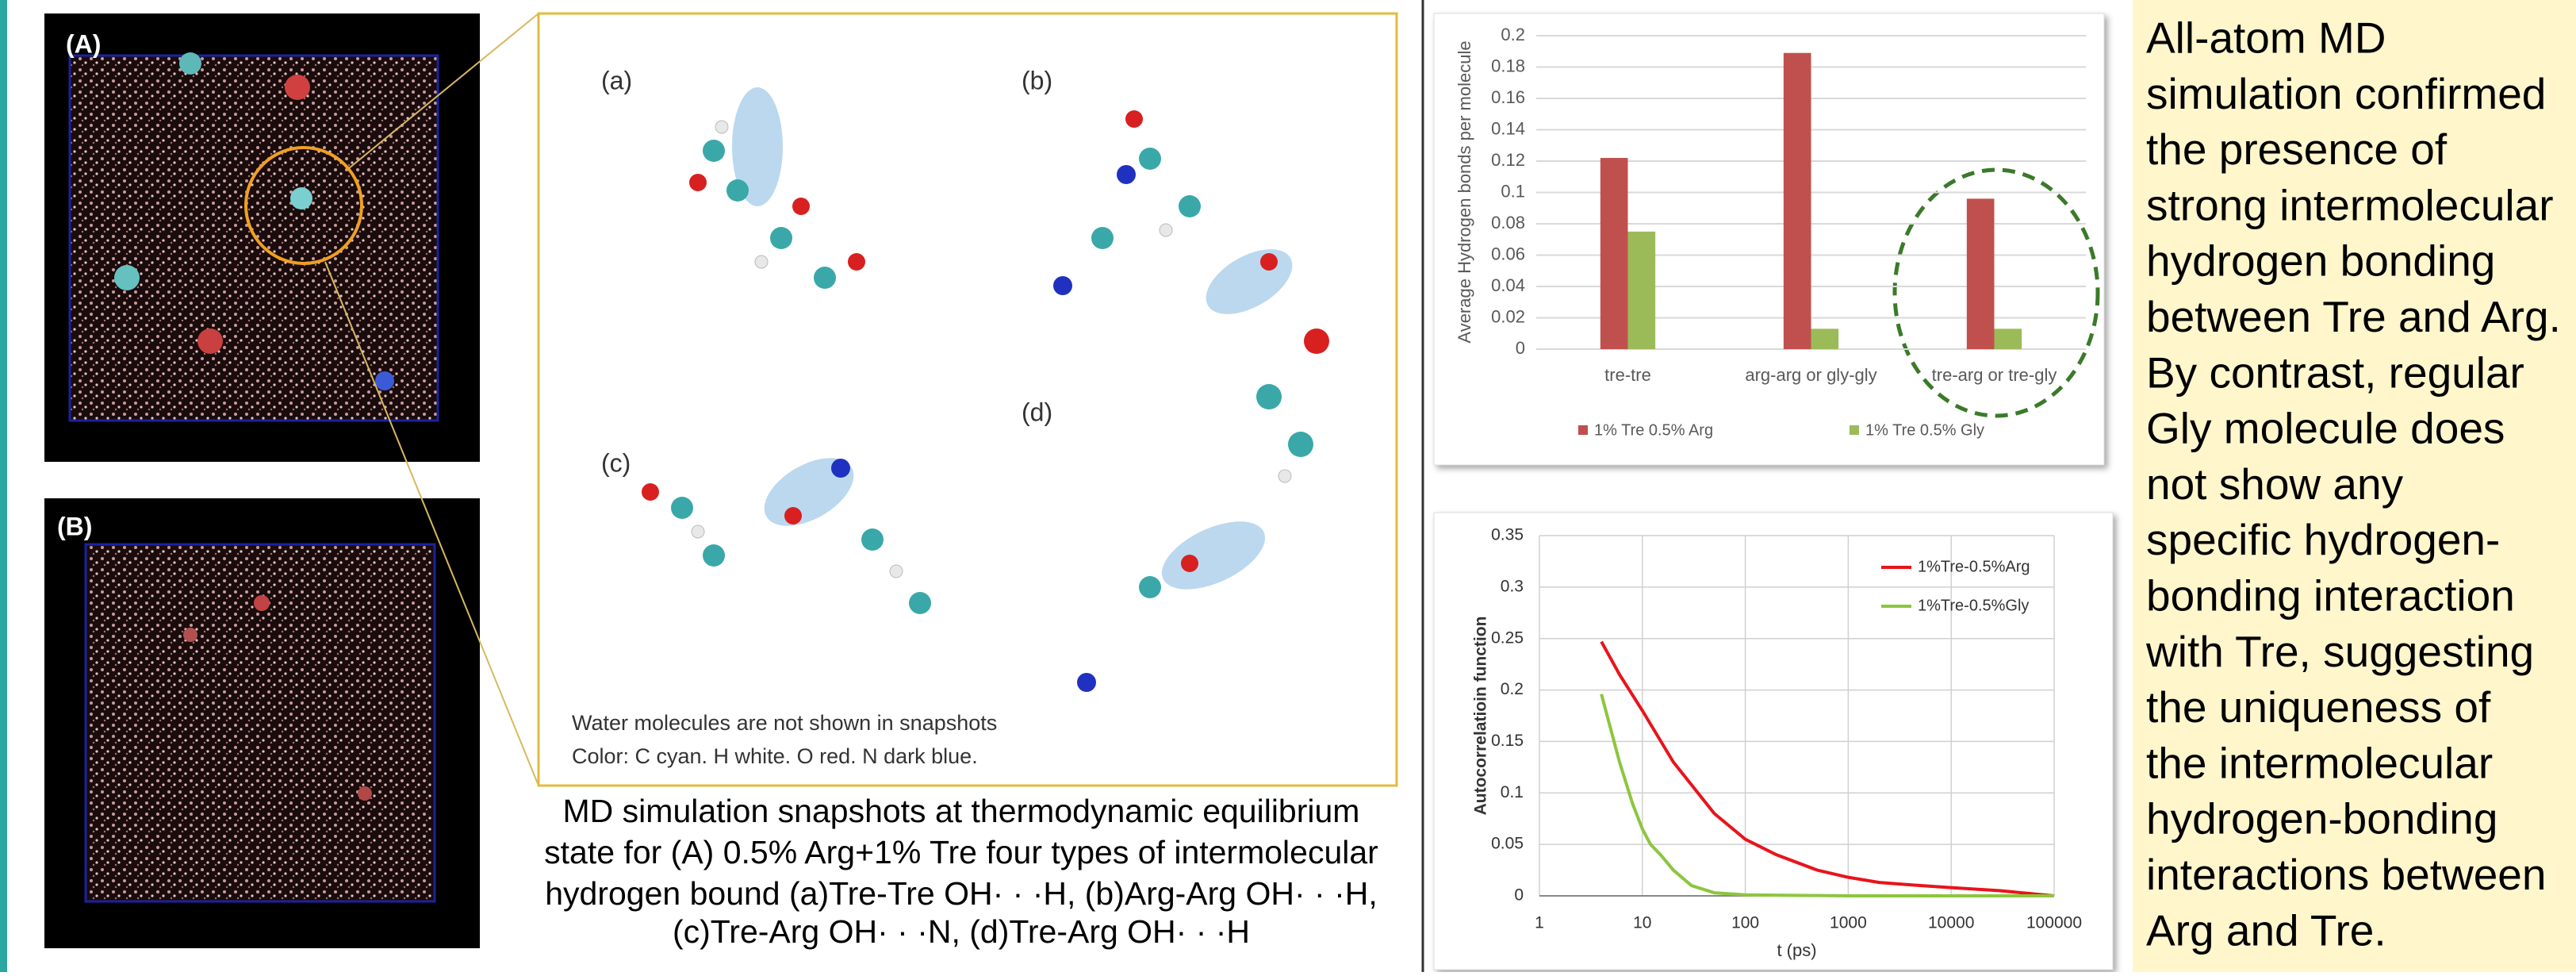  Describe the element at coordinates (1037, 412) in the screenshot. I see `snapshot-label: (d)` at that location.